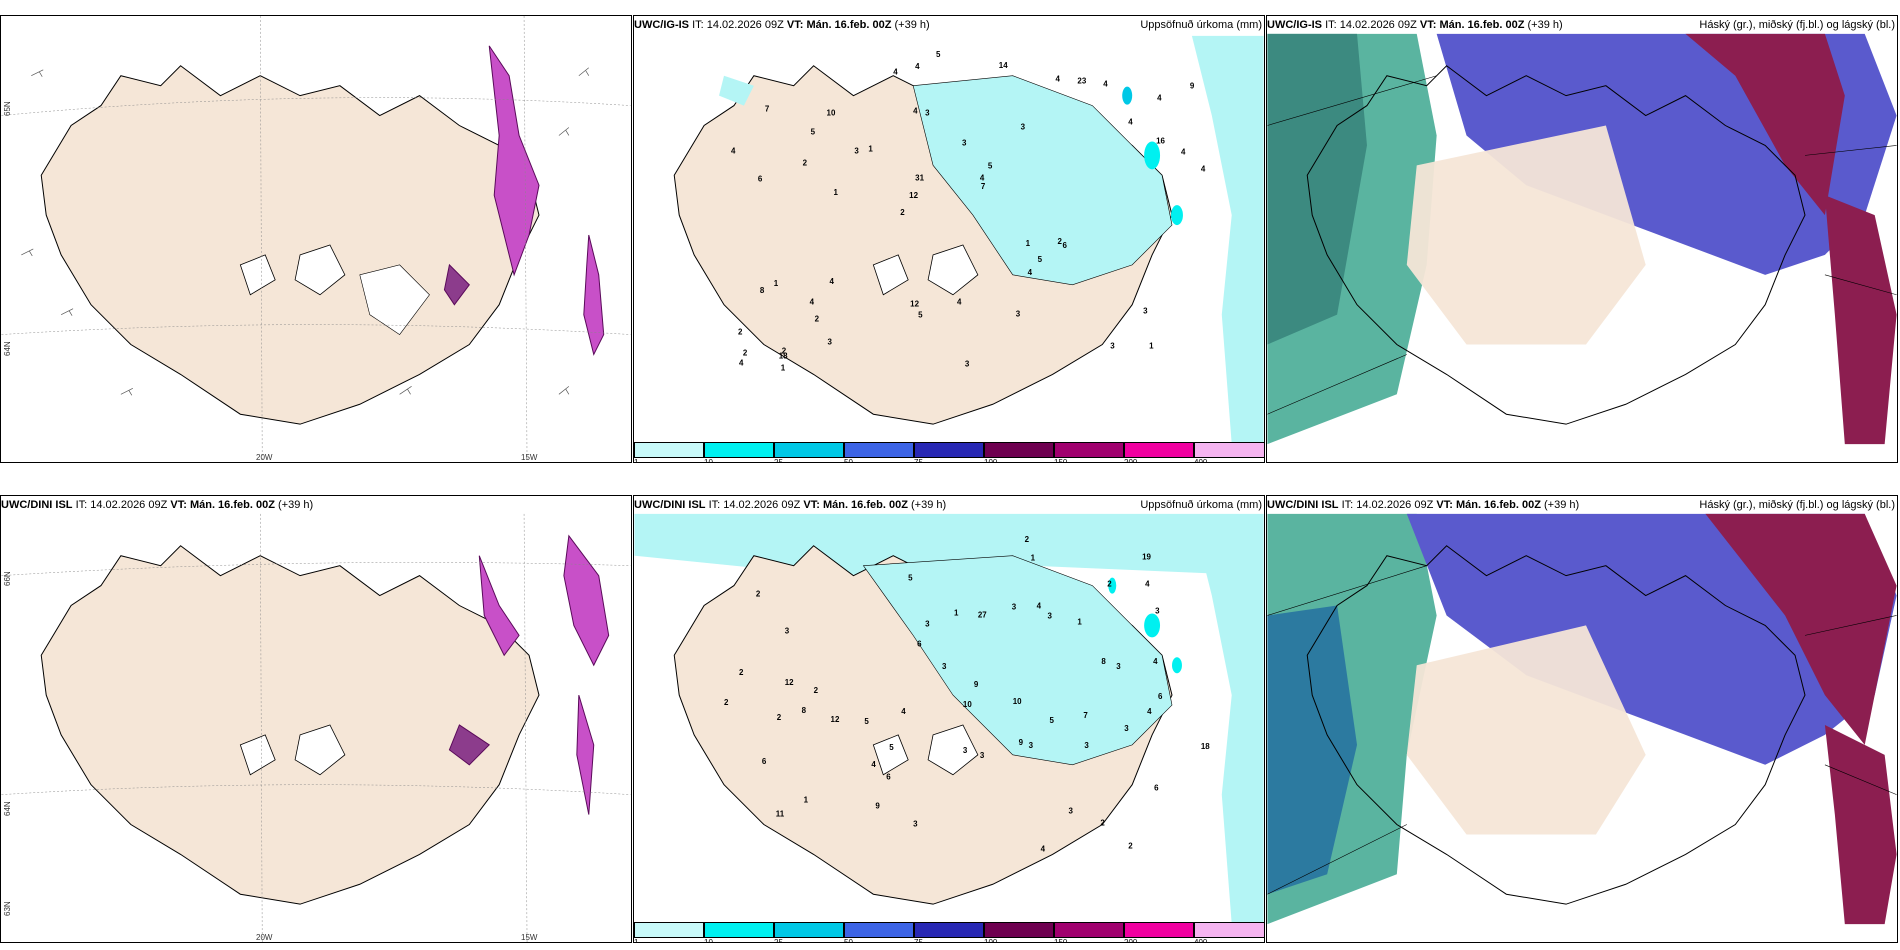 This screenshot has height=950, width=1900. What do you see at coordinates (7, 908) in the screenshot?
I see `lat-label: 63N` at bounding box center [7, 908].